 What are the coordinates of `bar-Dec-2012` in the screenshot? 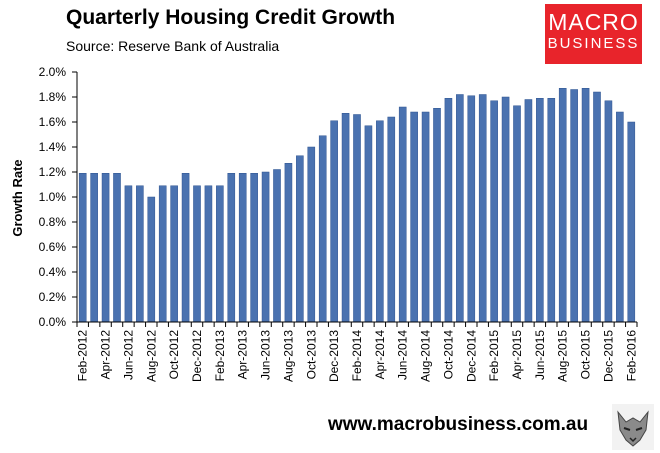 It's located at (197, 254).